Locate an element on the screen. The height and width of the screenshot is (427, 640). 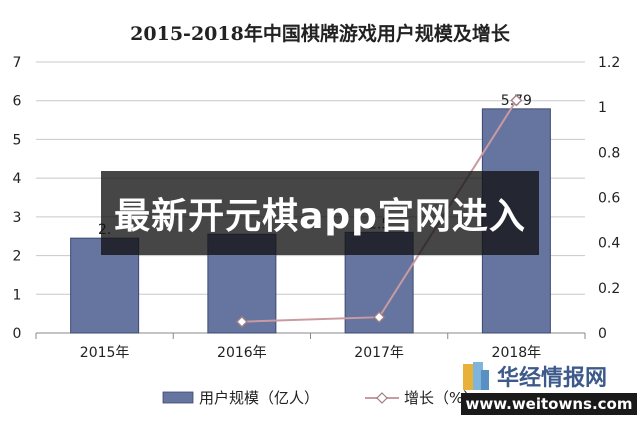
watermark-site-name: 华经情报网 is located at coordinates (552, 378).